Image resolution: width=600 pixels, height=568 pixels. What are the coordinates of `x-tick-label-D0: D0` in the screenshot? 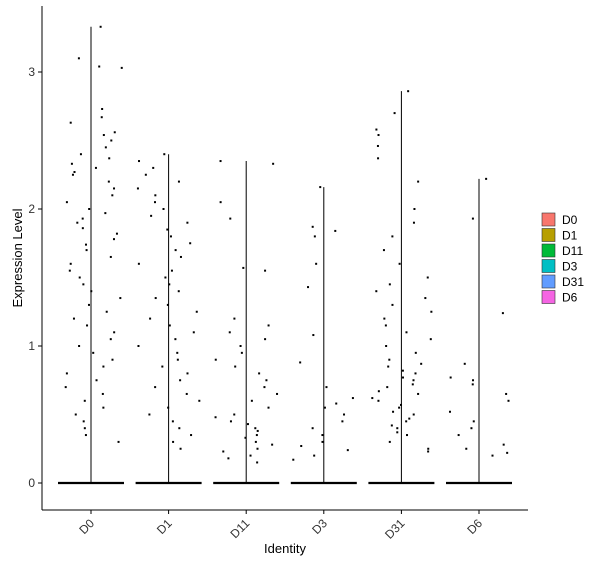 It's located at (86, 526).